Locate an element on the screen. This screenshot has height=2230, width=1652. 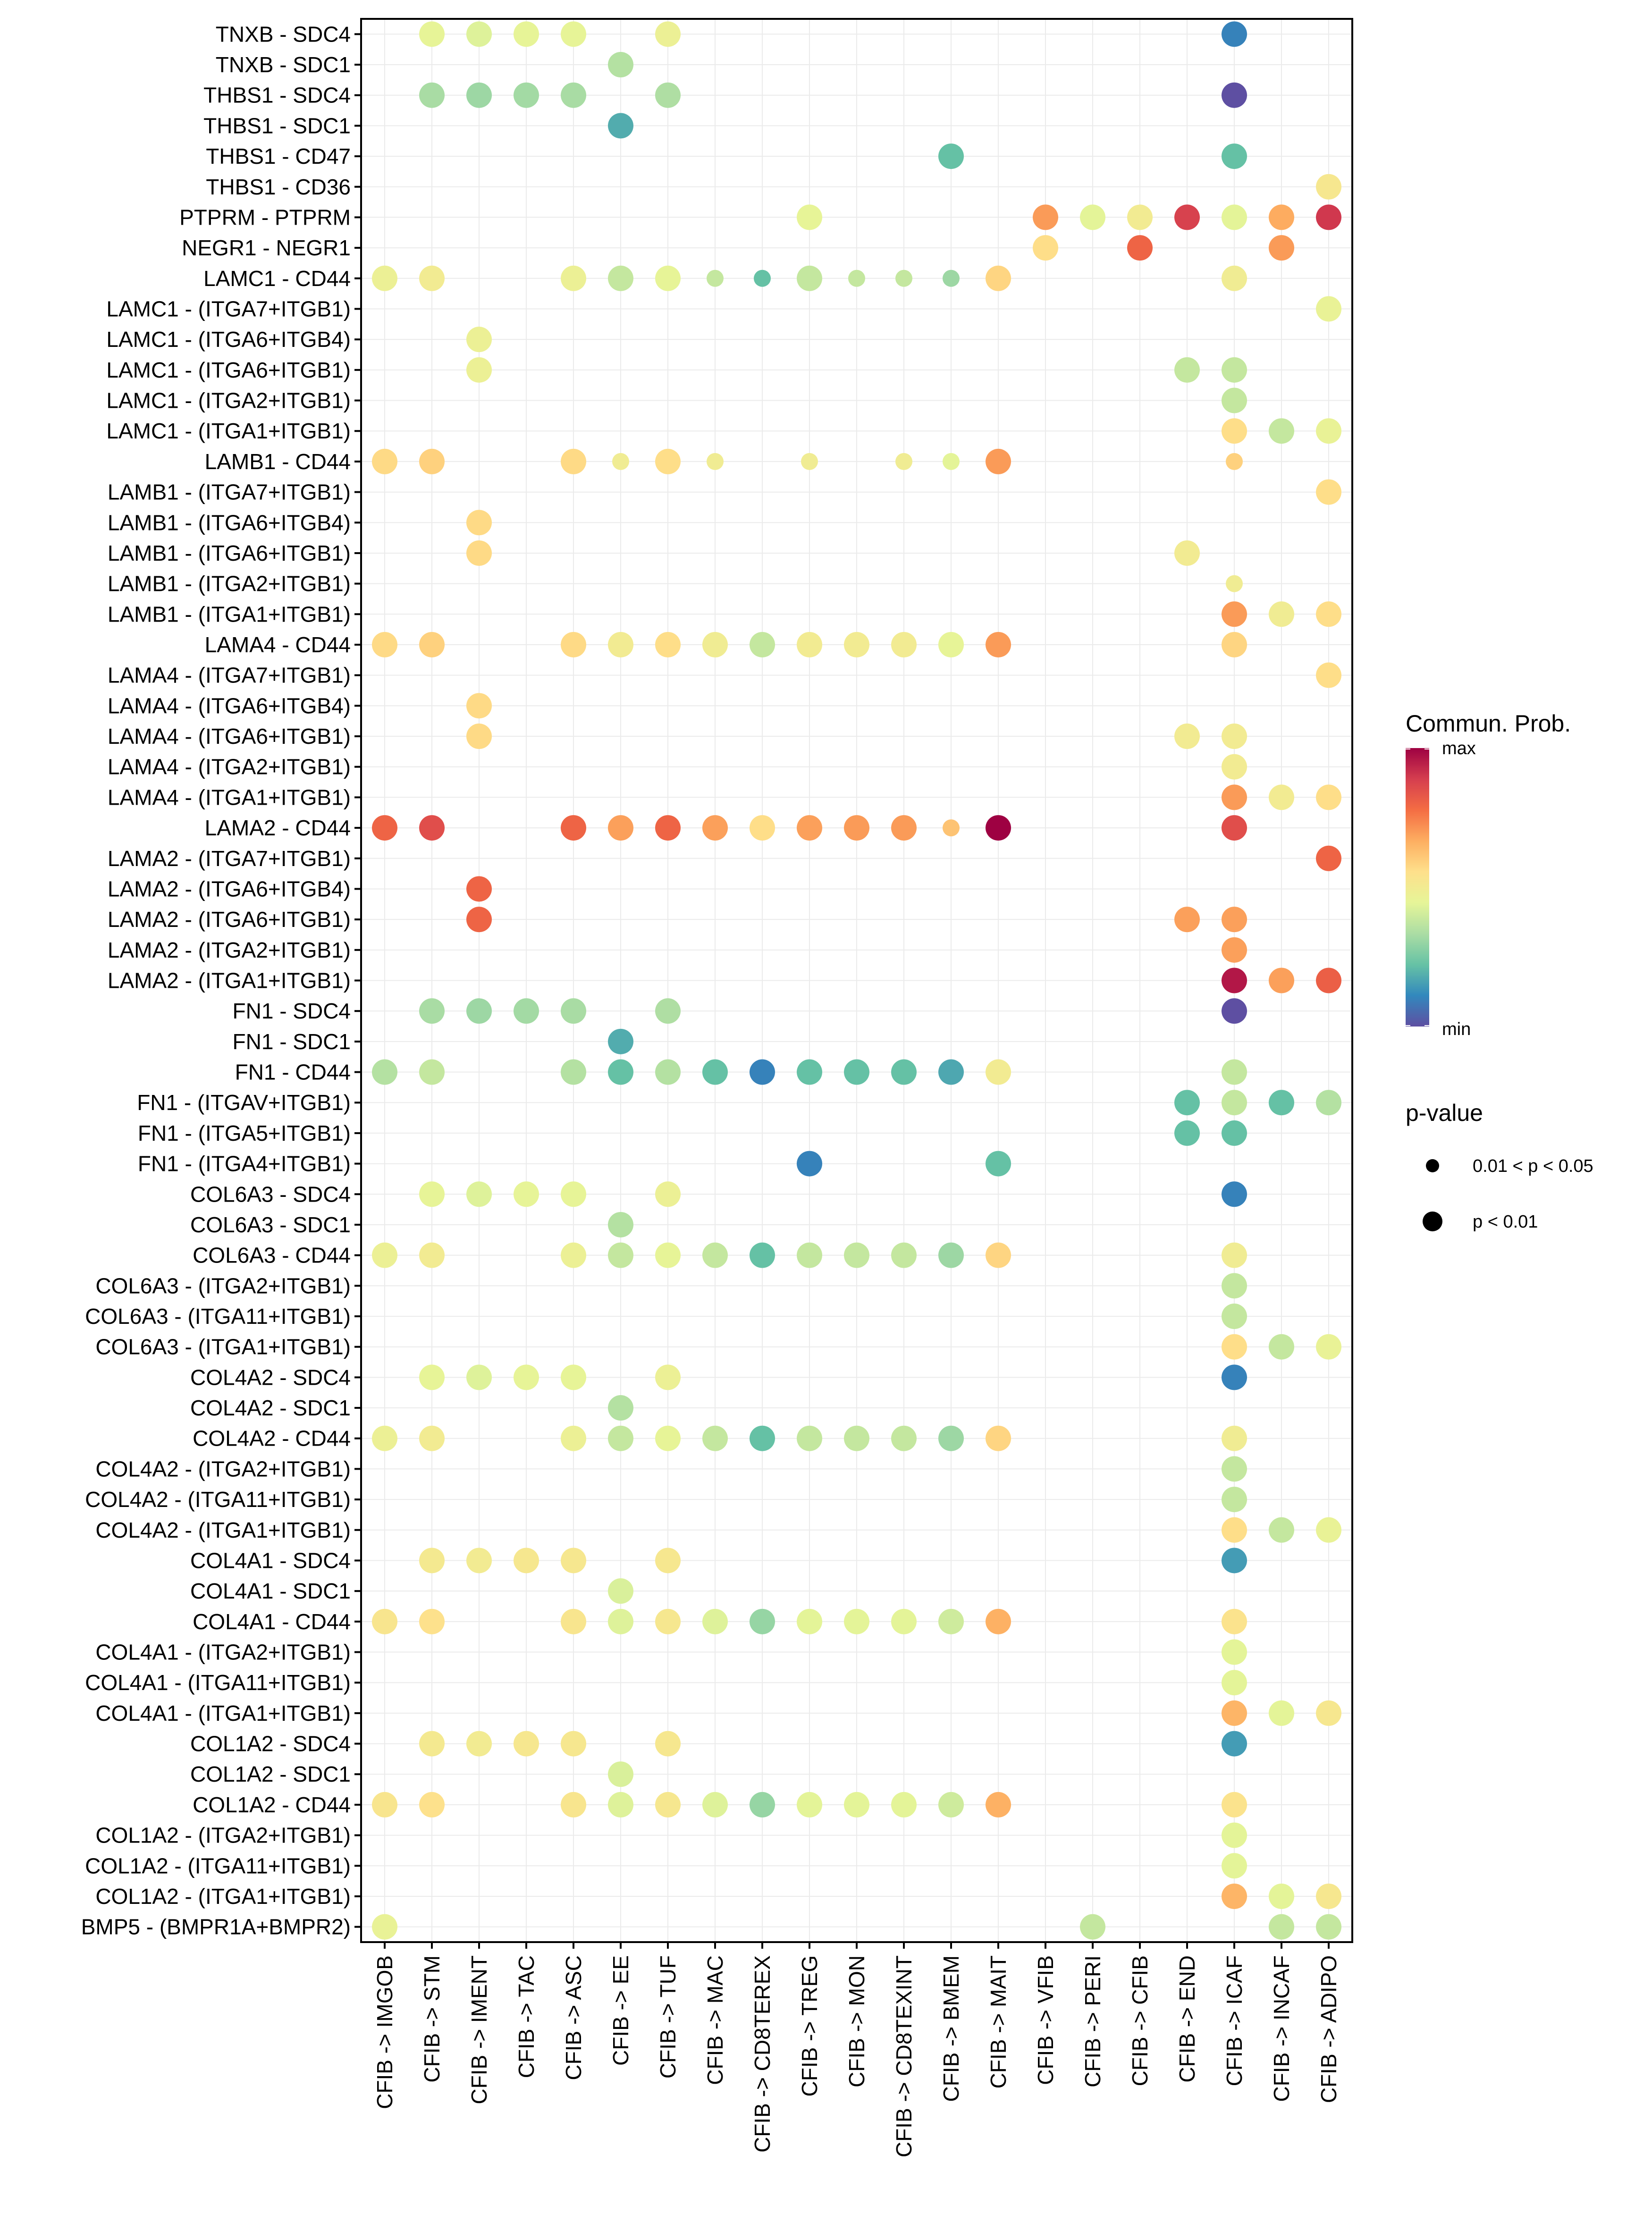
y-tick-label: THBS1 - CD47 is located at coordinates (278, 156).